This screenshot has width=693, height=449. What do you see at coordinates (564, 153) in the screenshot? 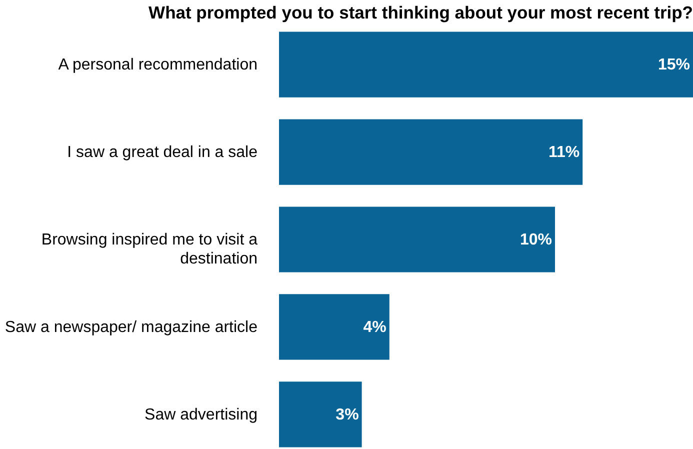
I see `data-label: 11%` at bounding box center [564, 153].